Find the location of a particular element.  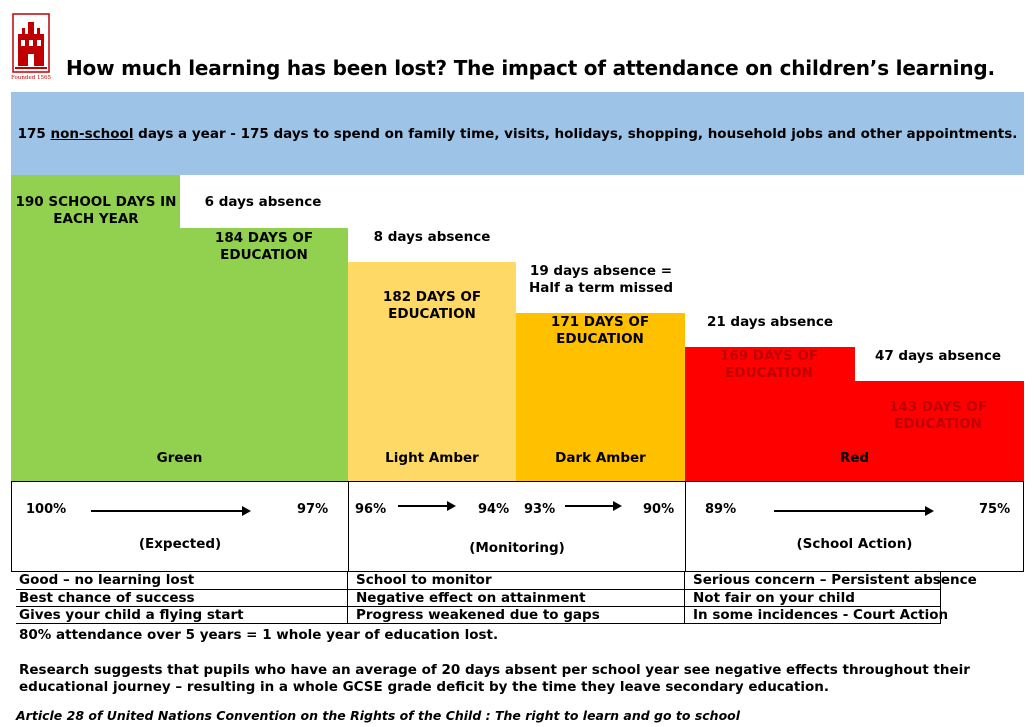

school-crest-logo: Founded 1565 is located at coordinates (31, 48).